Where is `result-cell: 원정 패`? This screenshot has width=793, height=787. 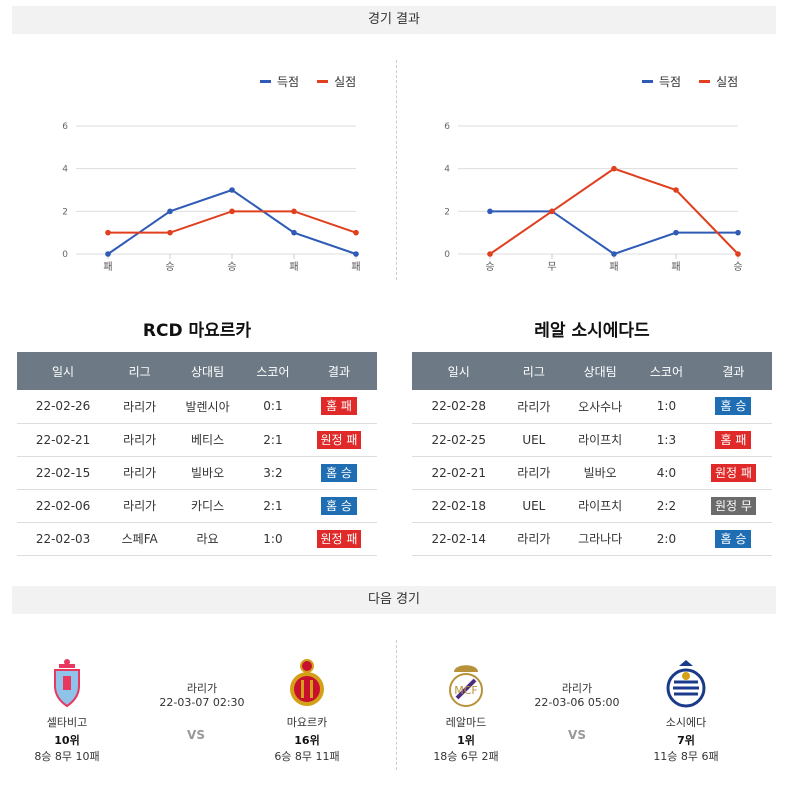 result-cell: 원정 패 is located at coordinates (338, 539).